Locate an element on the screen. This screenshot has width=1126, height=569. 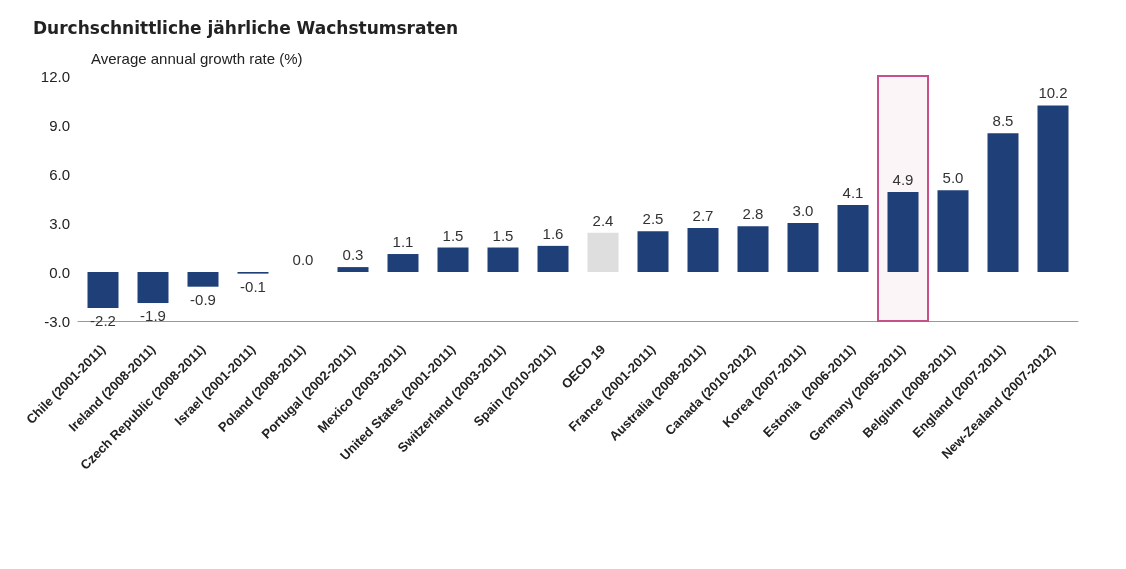
data-label: 4.1 is located at coordinates (853, 193).